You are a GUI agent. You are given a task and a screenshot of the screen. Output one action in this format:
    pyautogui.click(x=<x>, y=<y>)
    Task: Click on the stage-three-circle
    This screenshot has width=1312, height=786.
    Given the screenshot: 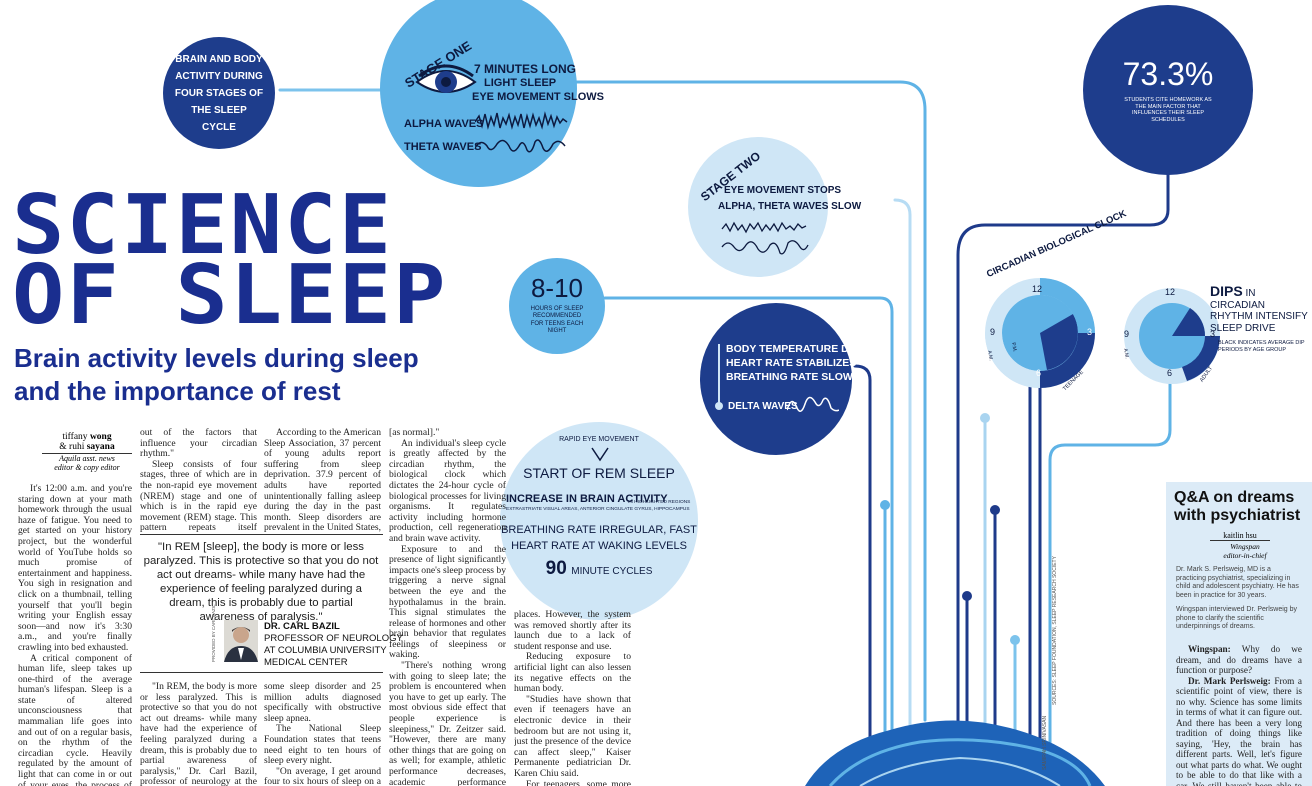 What is the action you would take?
    pyautogui.click(x=776, y=379)
    